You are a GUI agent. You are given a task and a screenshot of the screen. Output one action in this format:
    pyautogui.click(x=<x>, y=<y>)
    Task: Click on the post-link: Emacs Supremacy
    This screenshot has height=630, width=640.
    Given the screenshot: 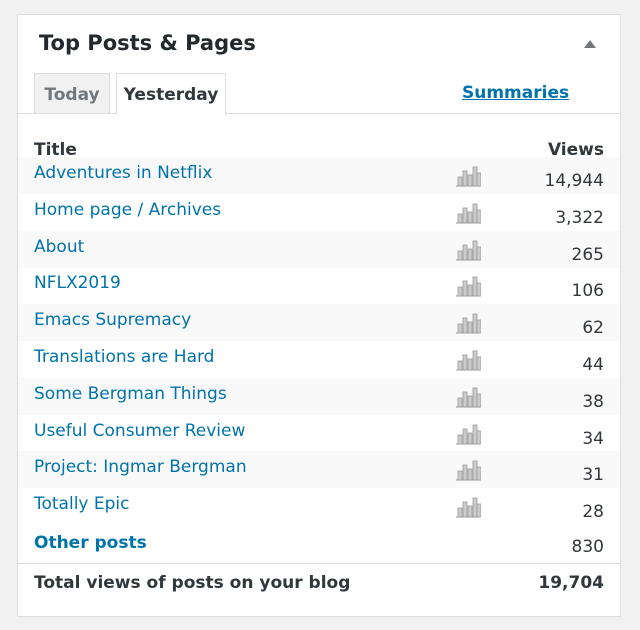 What is the action you would take?
    pyautogui.click(x=113, y=320)
    